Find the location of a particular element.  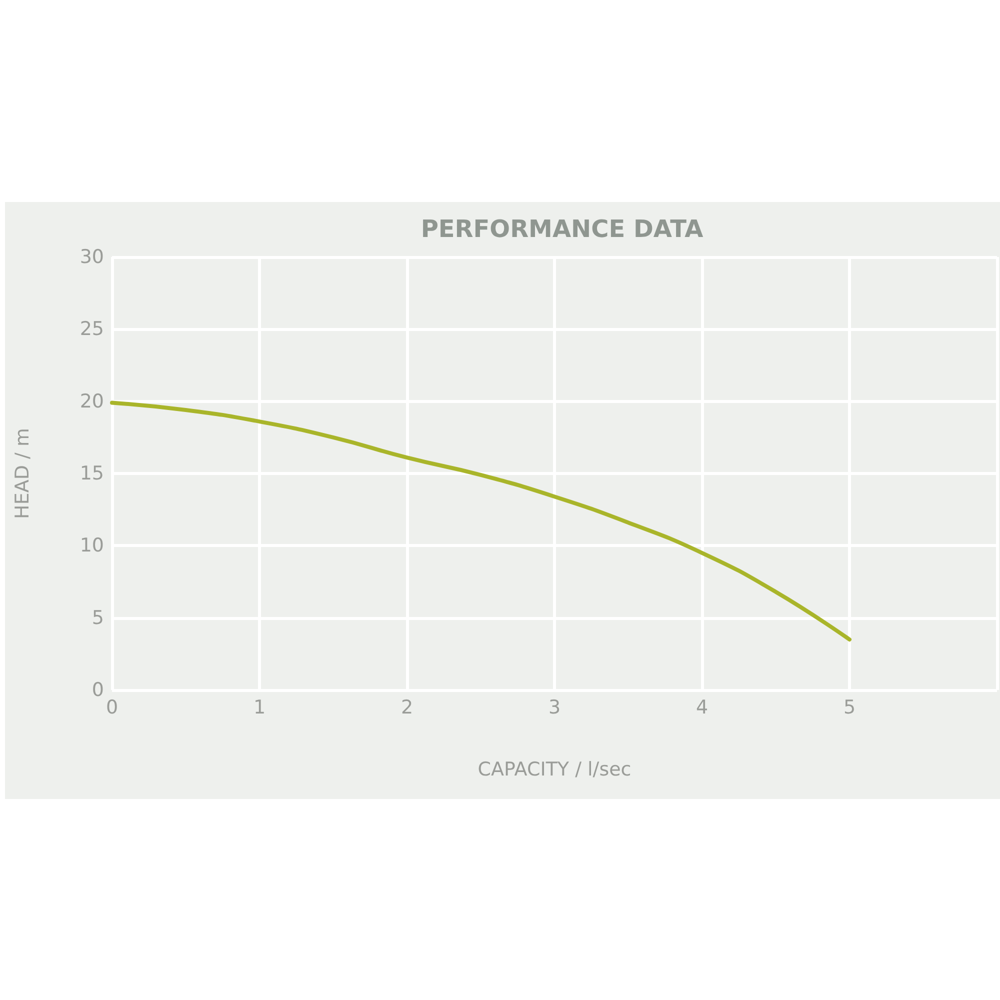

x-tick-label: 0 is located at coordinates (112, 707).